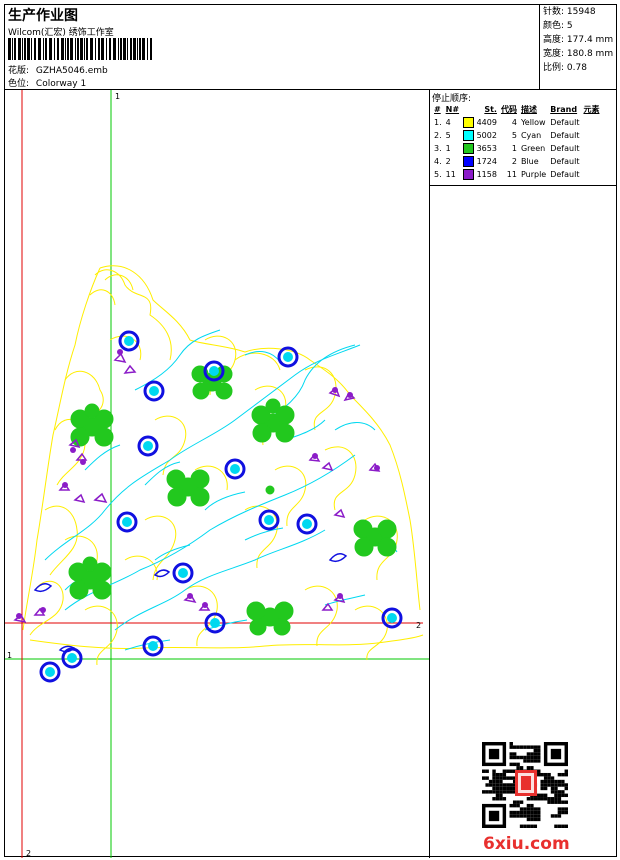 Image resolution: width=620 pixels, height=860 pixels. What do you see at coordinates (578, 40) in the screenshot?
I see `stat-height: 高度: 177.4 mm` at bounding box center [578, 40].